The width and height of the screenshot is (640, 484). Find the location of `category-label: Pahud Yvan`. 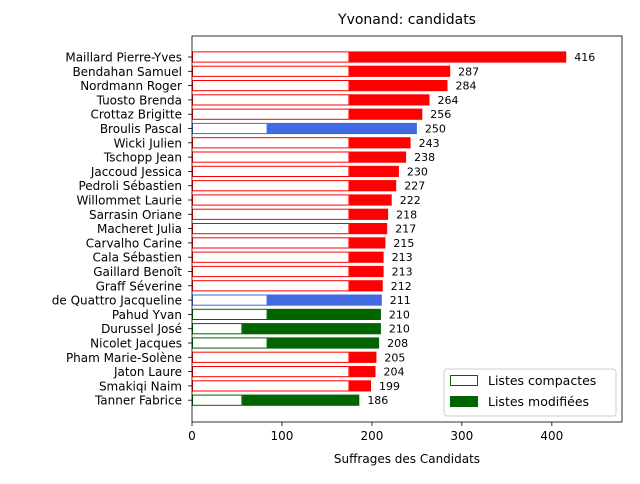

category-label: Pahud Yvan is located at coordinates (147, 315).